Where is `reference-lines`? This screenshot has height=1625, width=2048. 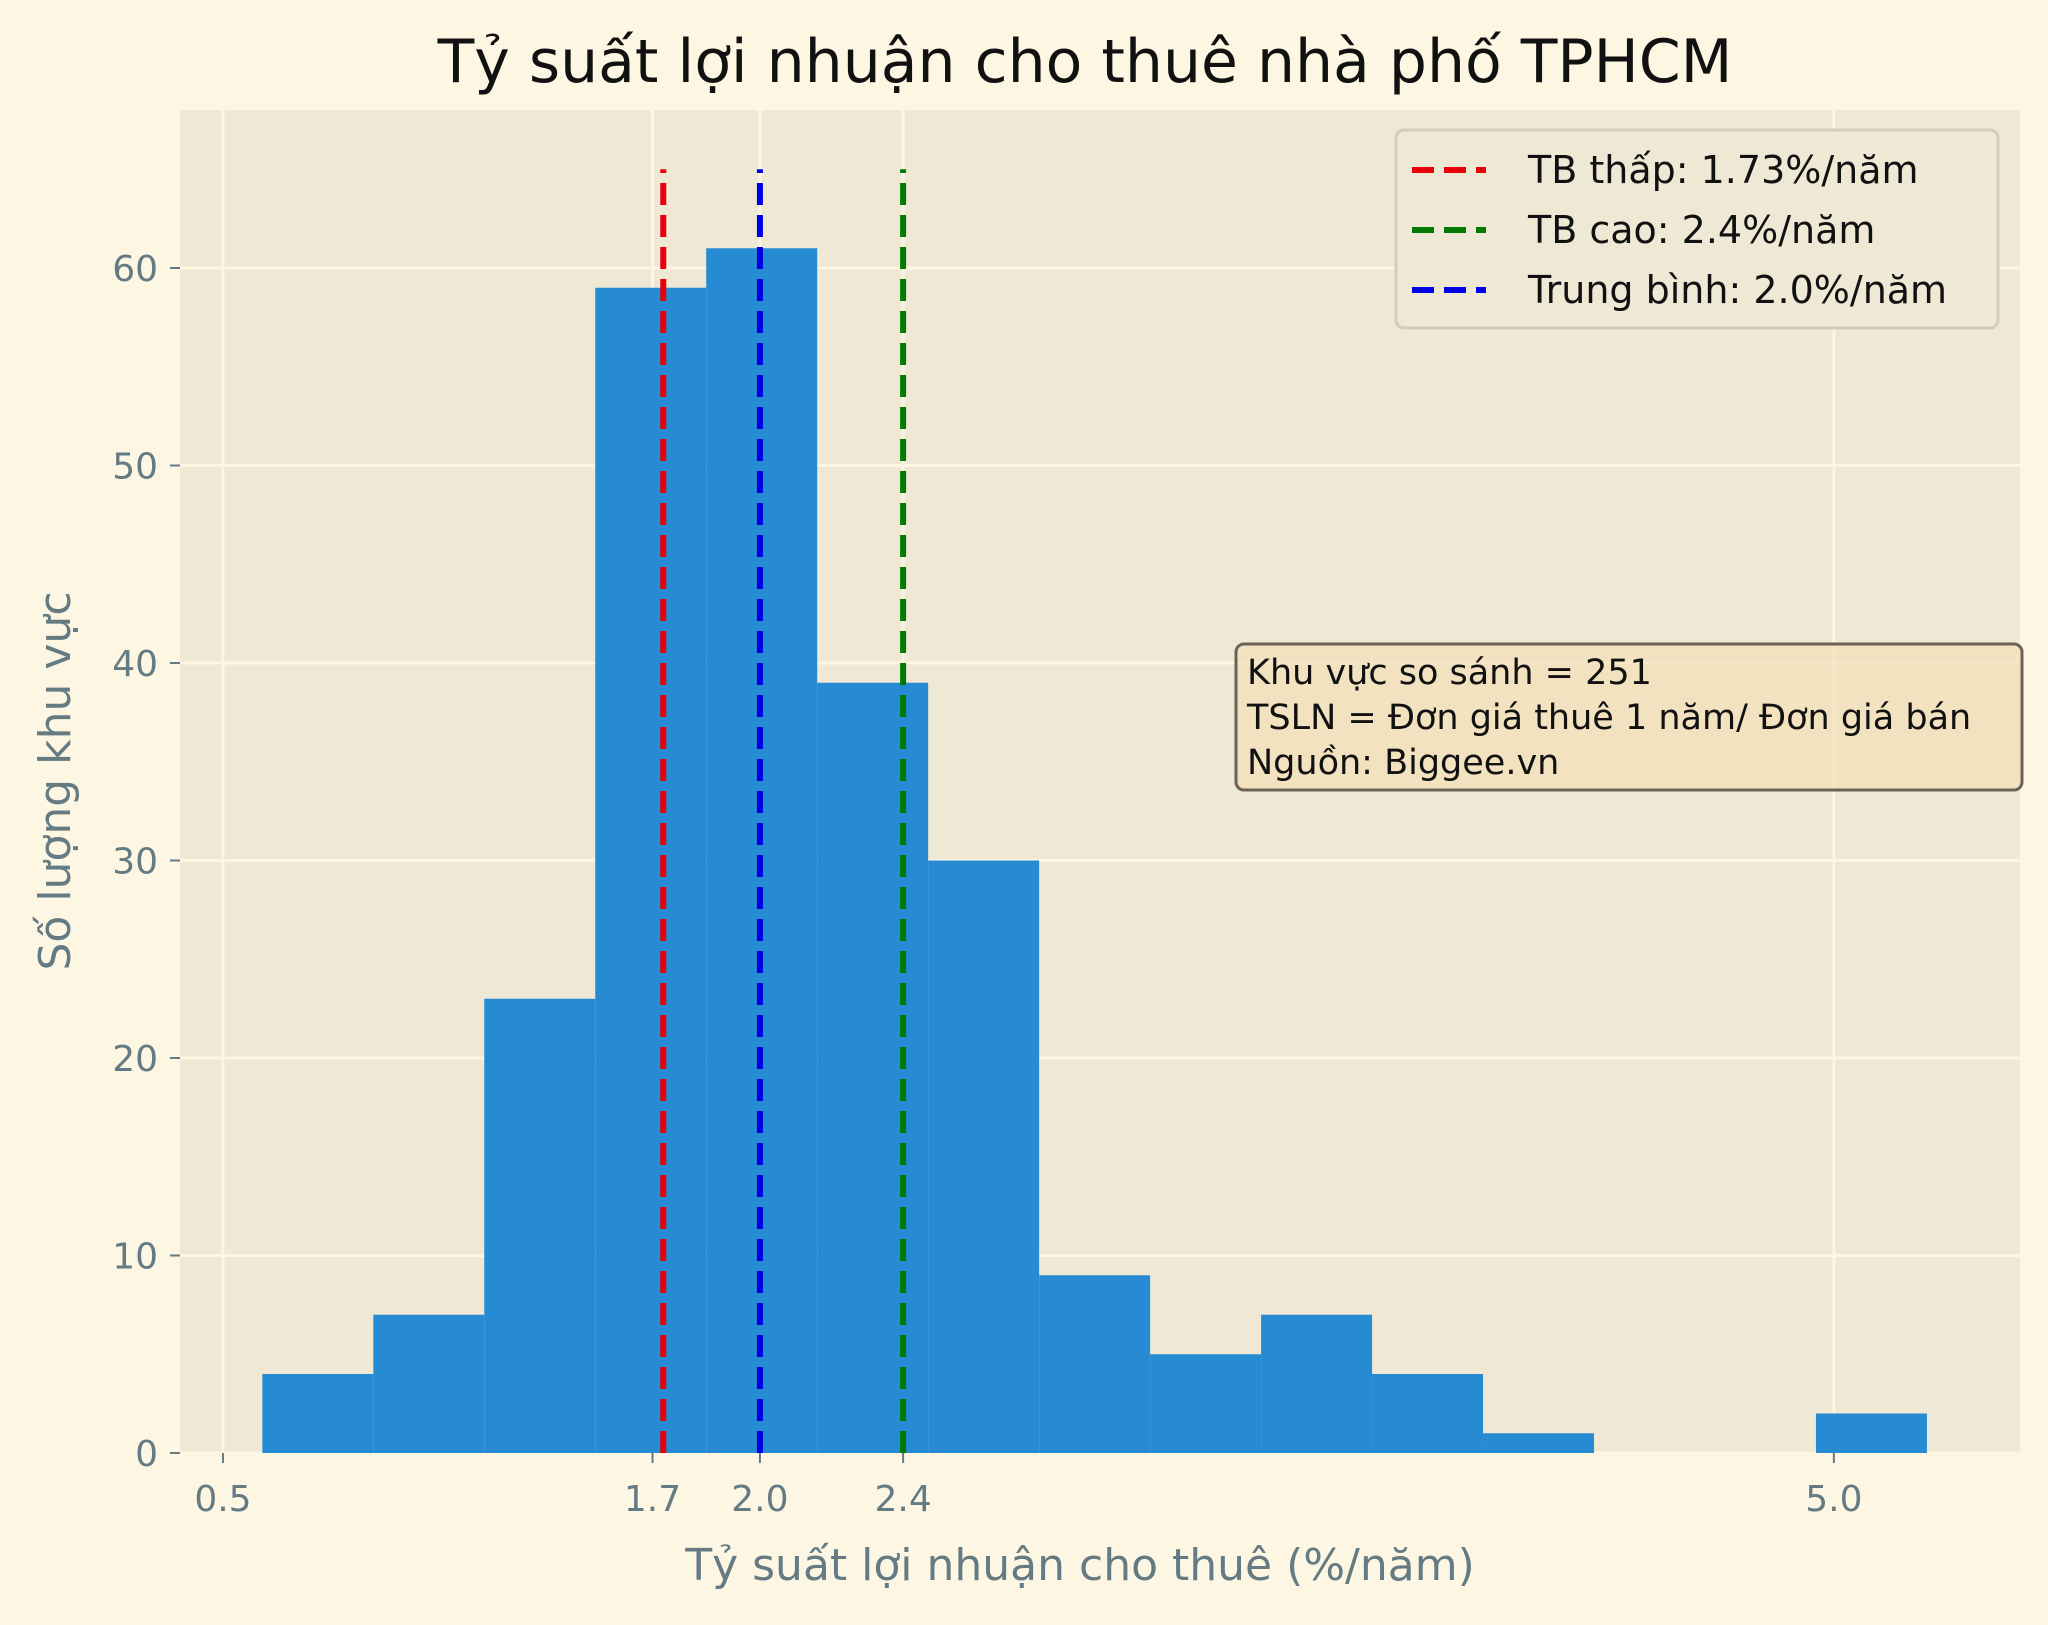 reference-lines is located at coordinates (783, 811).